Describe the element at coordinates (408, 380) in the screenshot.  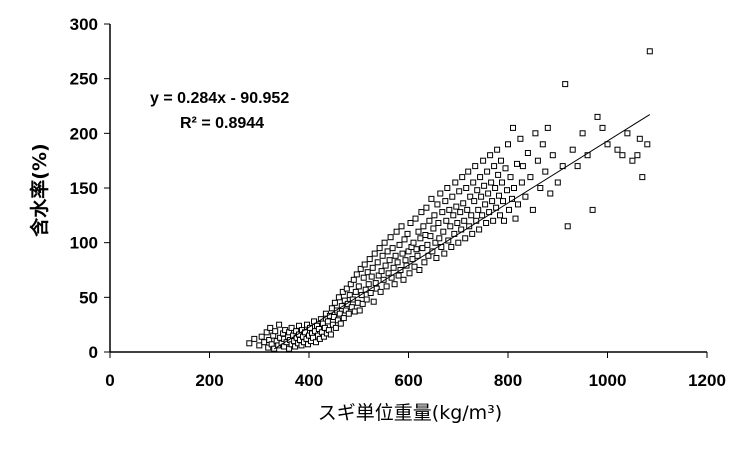
I see `x-tick-label: 600` at that location.